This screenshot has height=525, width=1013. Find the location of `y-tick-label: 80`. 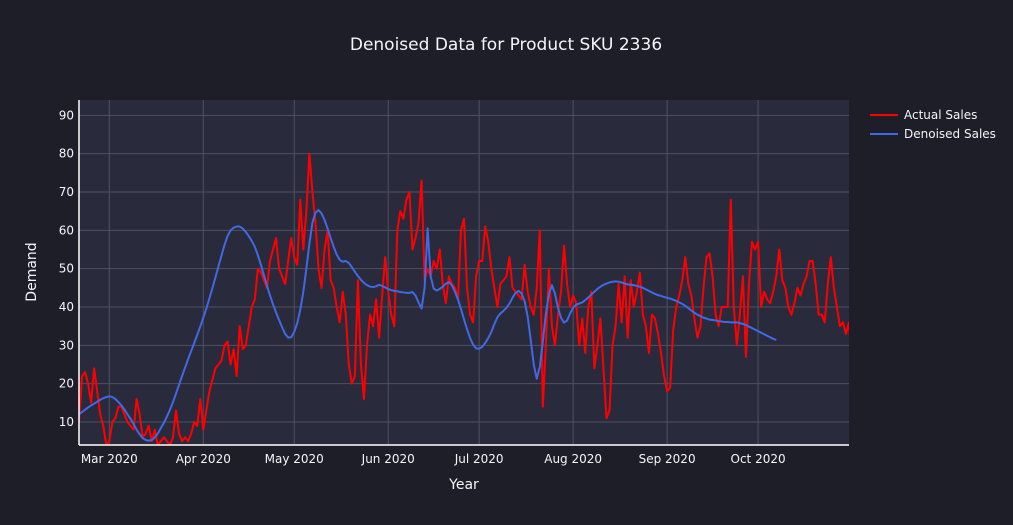

y-tick-label: 80 is located at coordinates (66, 154).